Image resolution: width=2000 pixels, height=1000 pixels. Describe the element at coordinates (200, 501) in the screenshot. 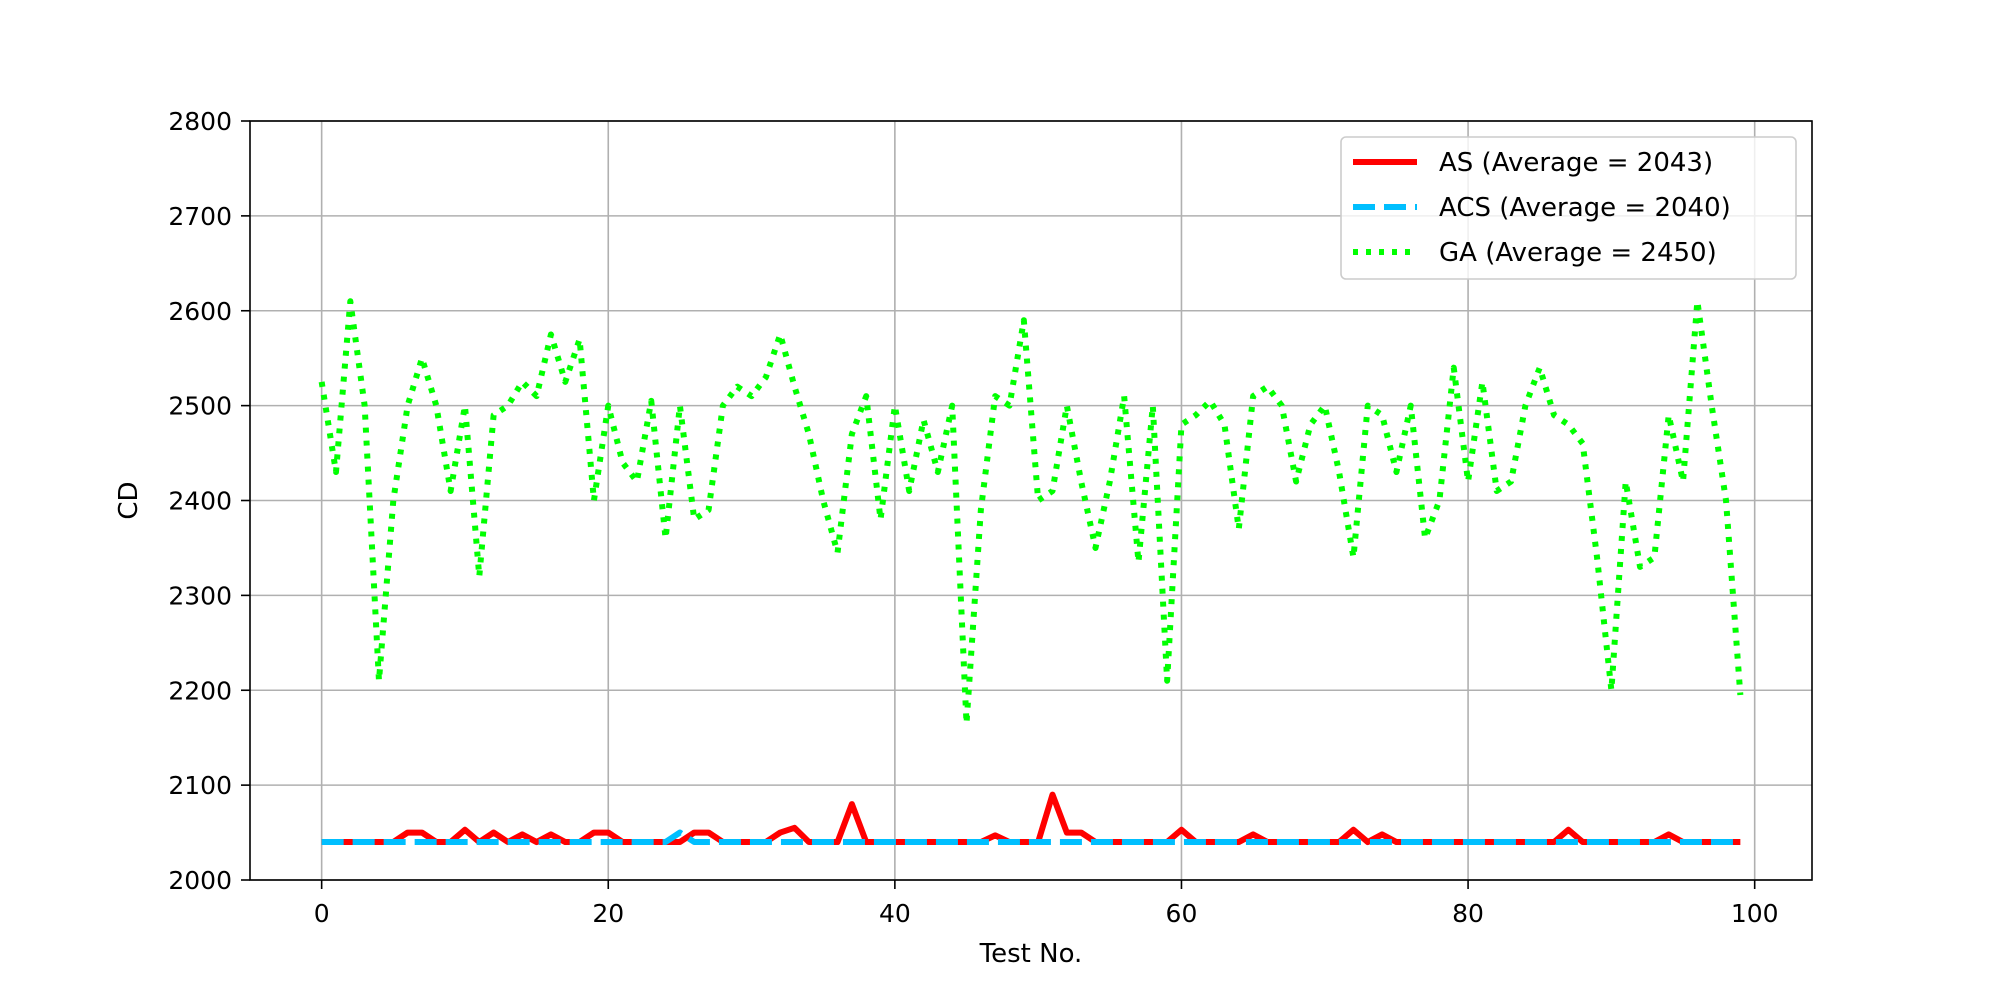

I see `y-tick-label: 2400` at that location.